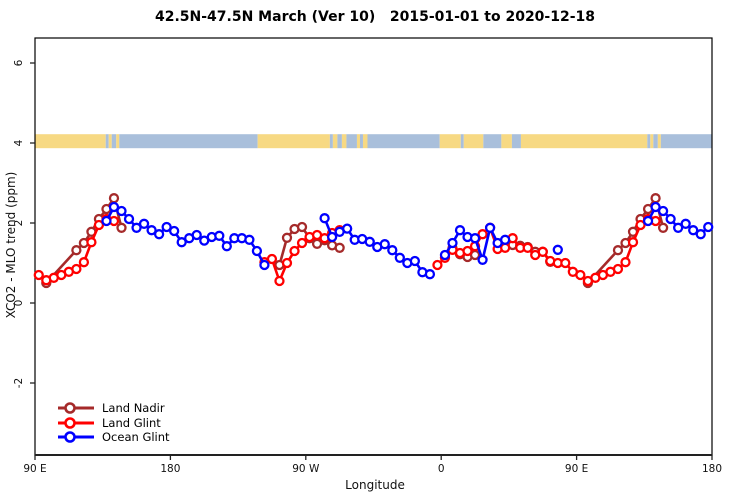 This screenshot has height=500, width=750. What do you see at coordinates (131, 423) in the screenshot?
I see `legend-label-land-glint: Land Glint` at bounding box center [131, 423].